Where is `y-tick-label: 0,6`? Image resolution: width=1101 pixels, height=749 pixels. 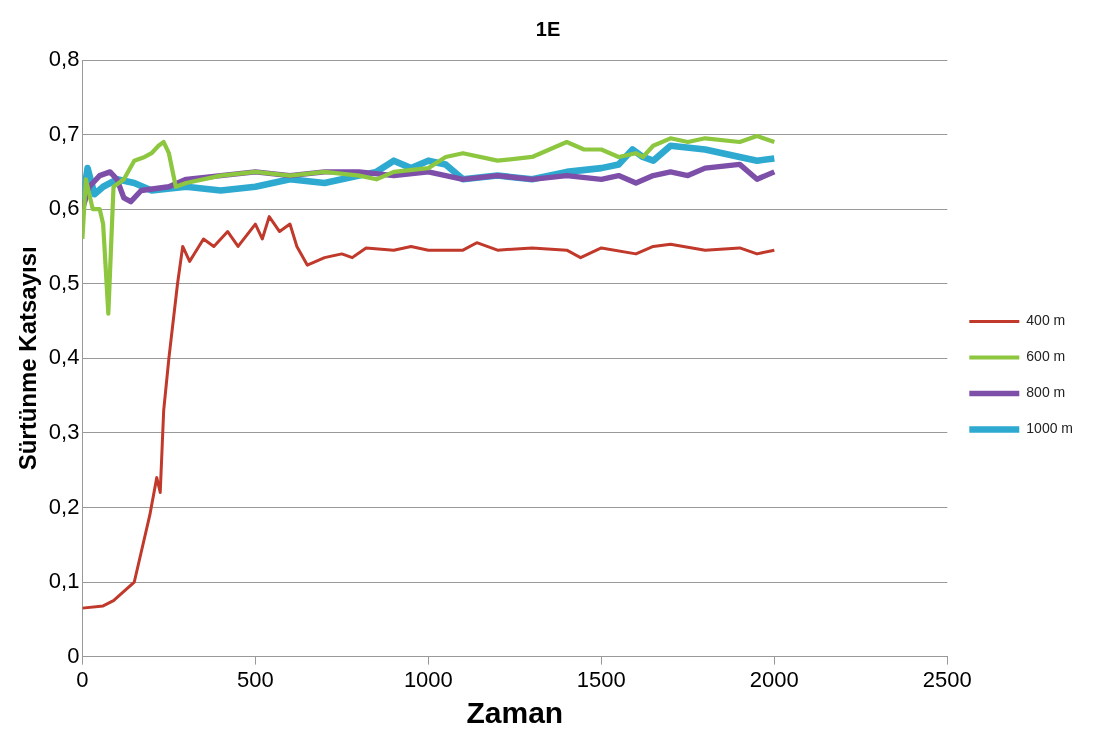
y-tick-label: 0,6 is located at coordinates (64, 208).